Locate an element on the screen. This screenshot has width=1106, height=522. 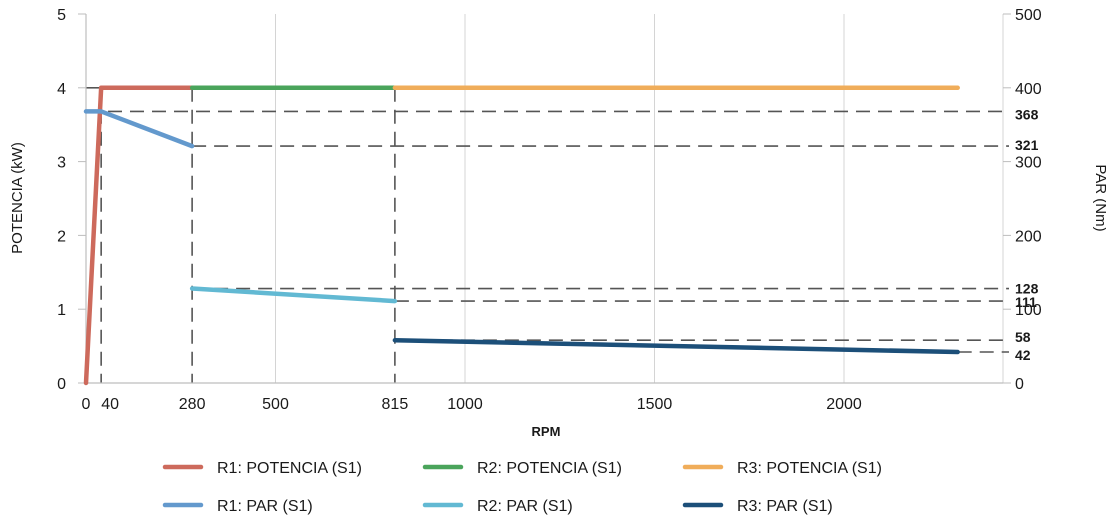
legend-label-4: R1: PAR (S1) is located at coordinates (265, 506).